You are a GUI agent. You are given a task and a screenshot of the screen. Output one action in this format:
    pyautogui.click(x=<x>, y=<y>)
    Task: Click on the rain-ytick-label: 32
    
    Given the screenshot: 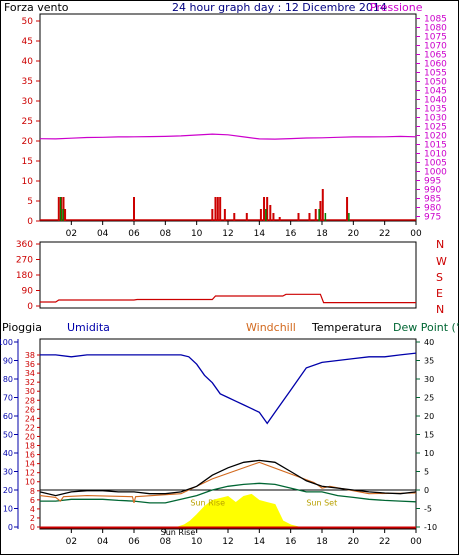 What is the action you would take?
    pyautogui.click(x=30, y=382)
    